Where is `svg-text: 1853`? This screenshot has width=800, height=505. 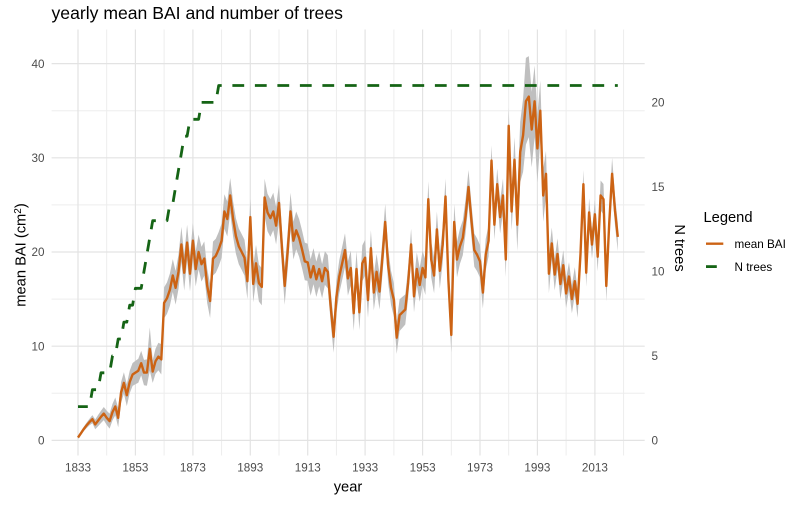 svg-text: 1853 is located at coordinates (135, 468).